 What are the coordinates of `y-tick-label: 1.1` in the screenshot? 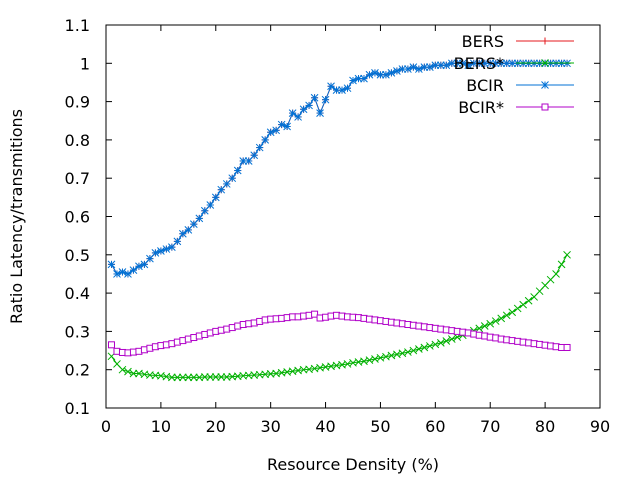 It's located at (77, 25).